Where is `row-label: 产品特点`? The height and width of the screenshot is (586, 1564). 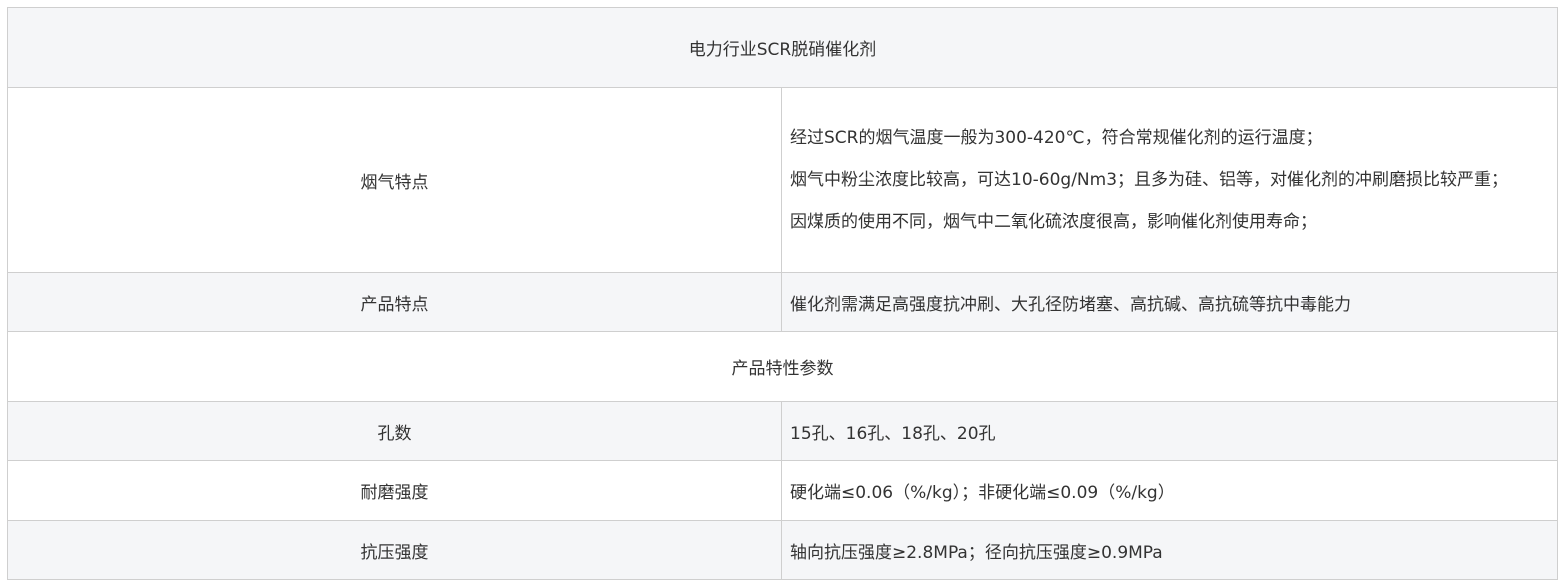 row-label: 产品特点 is located at coordinates (394, 302).